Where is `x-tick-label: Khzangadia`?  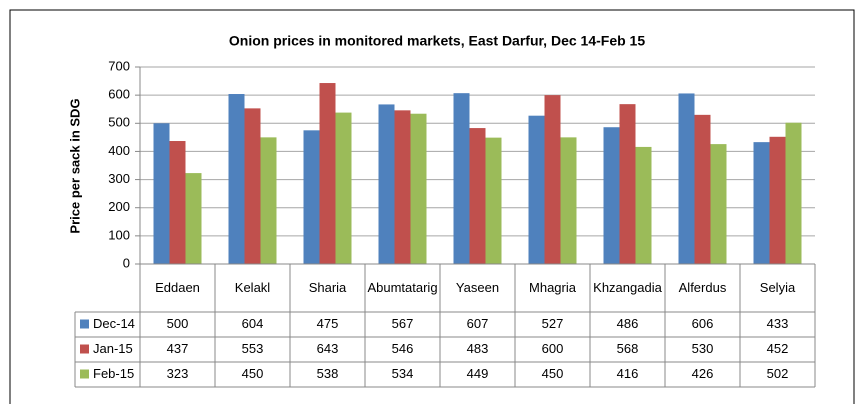
x-tick-label: Khzangadia is located at coordinates (627, 287).